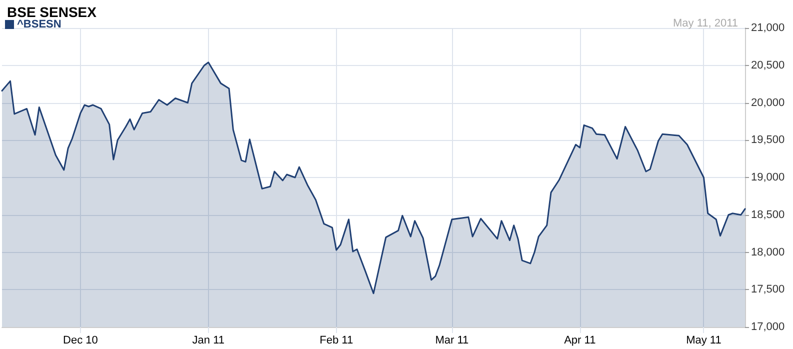  What do you see at coordinates (768, 327) in the screenshot?
I see `y-tick-label: 17,000` at bounding box center [768, 327].